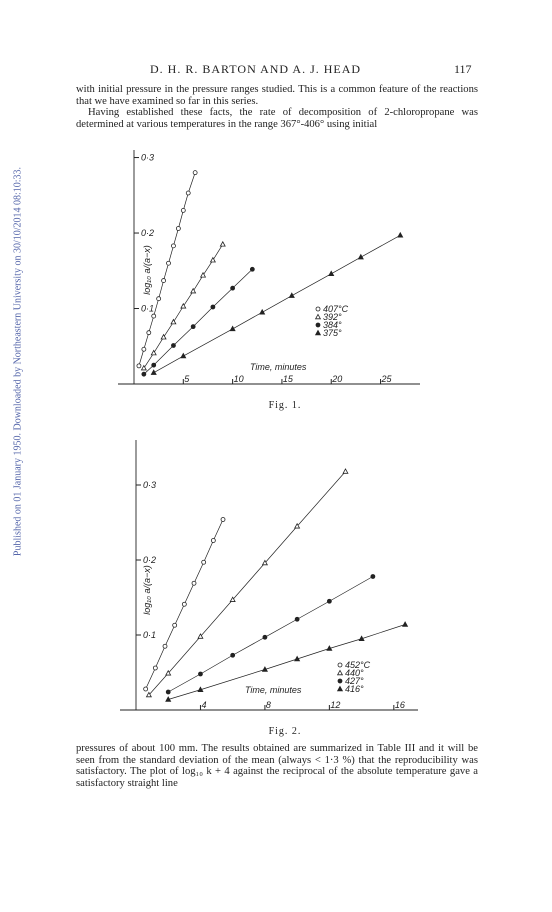 Image resolution: width=552 pixels, height=912 pixels. Describe the element at coordinates (239, 379) in the screenshot. I see `x-tick-label: 10` at that location.